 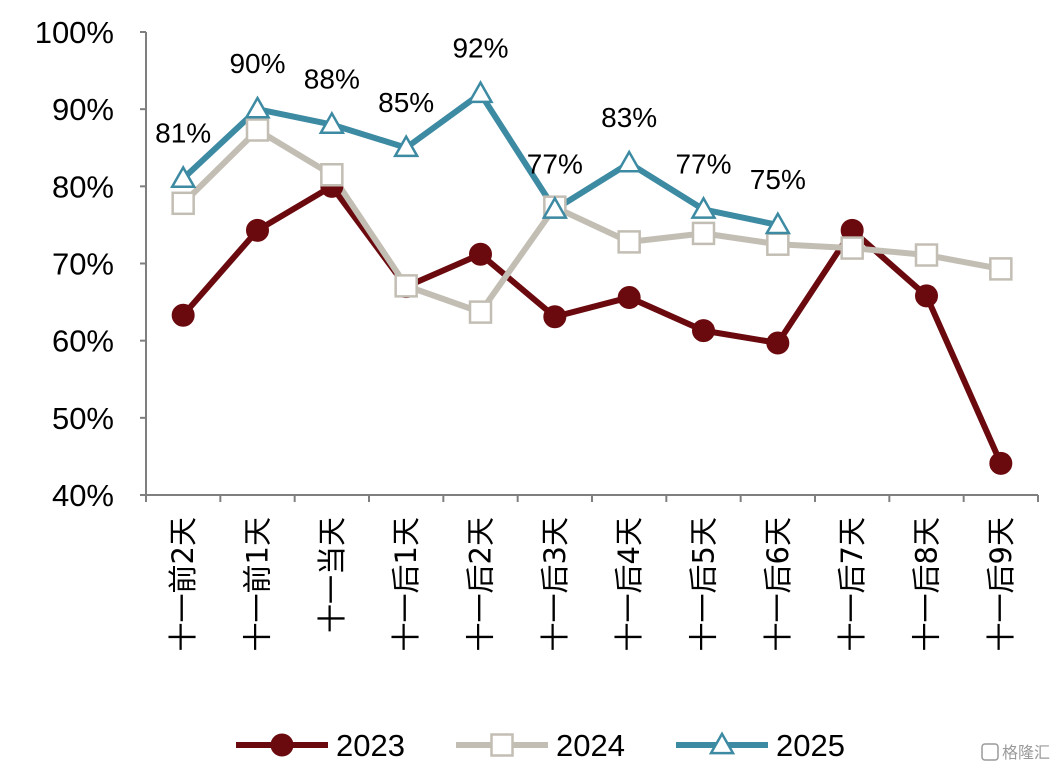 I want to click on x-tick-label: 十一后3天, so click(x=555, y=584).